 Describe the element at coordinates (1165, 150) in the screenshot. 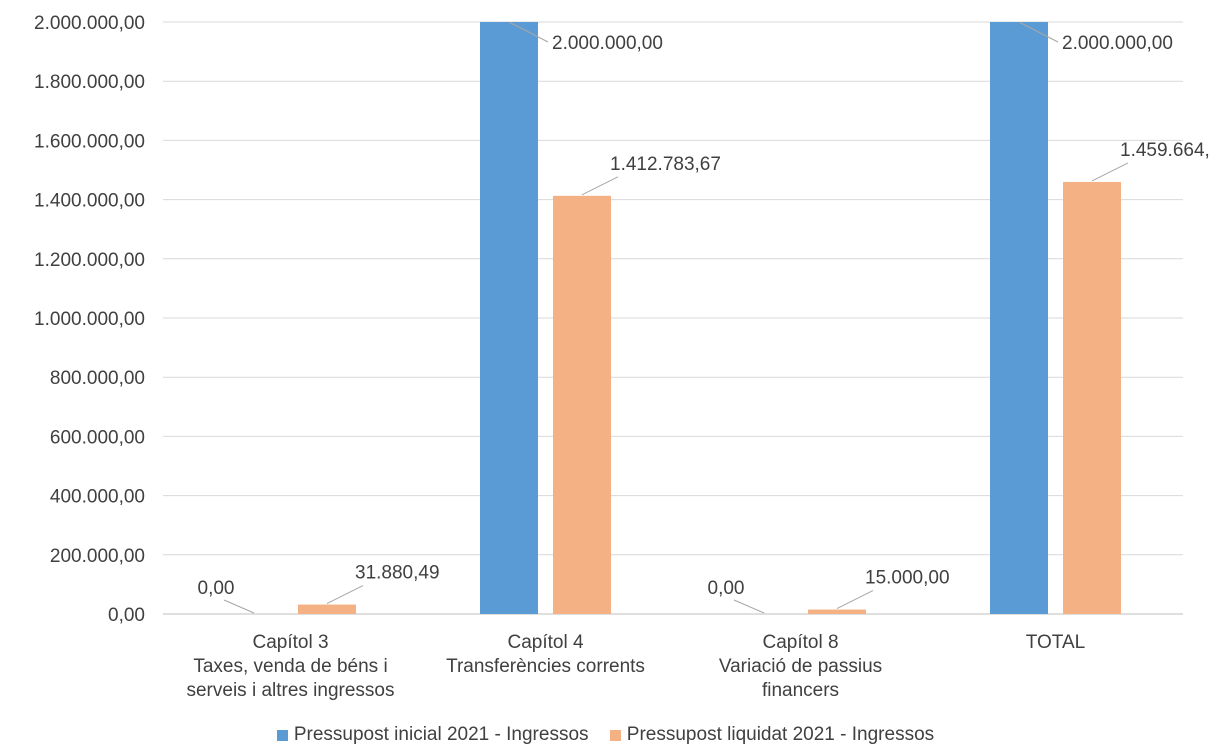

I see `data-label: 1.459.664,16` at that location.